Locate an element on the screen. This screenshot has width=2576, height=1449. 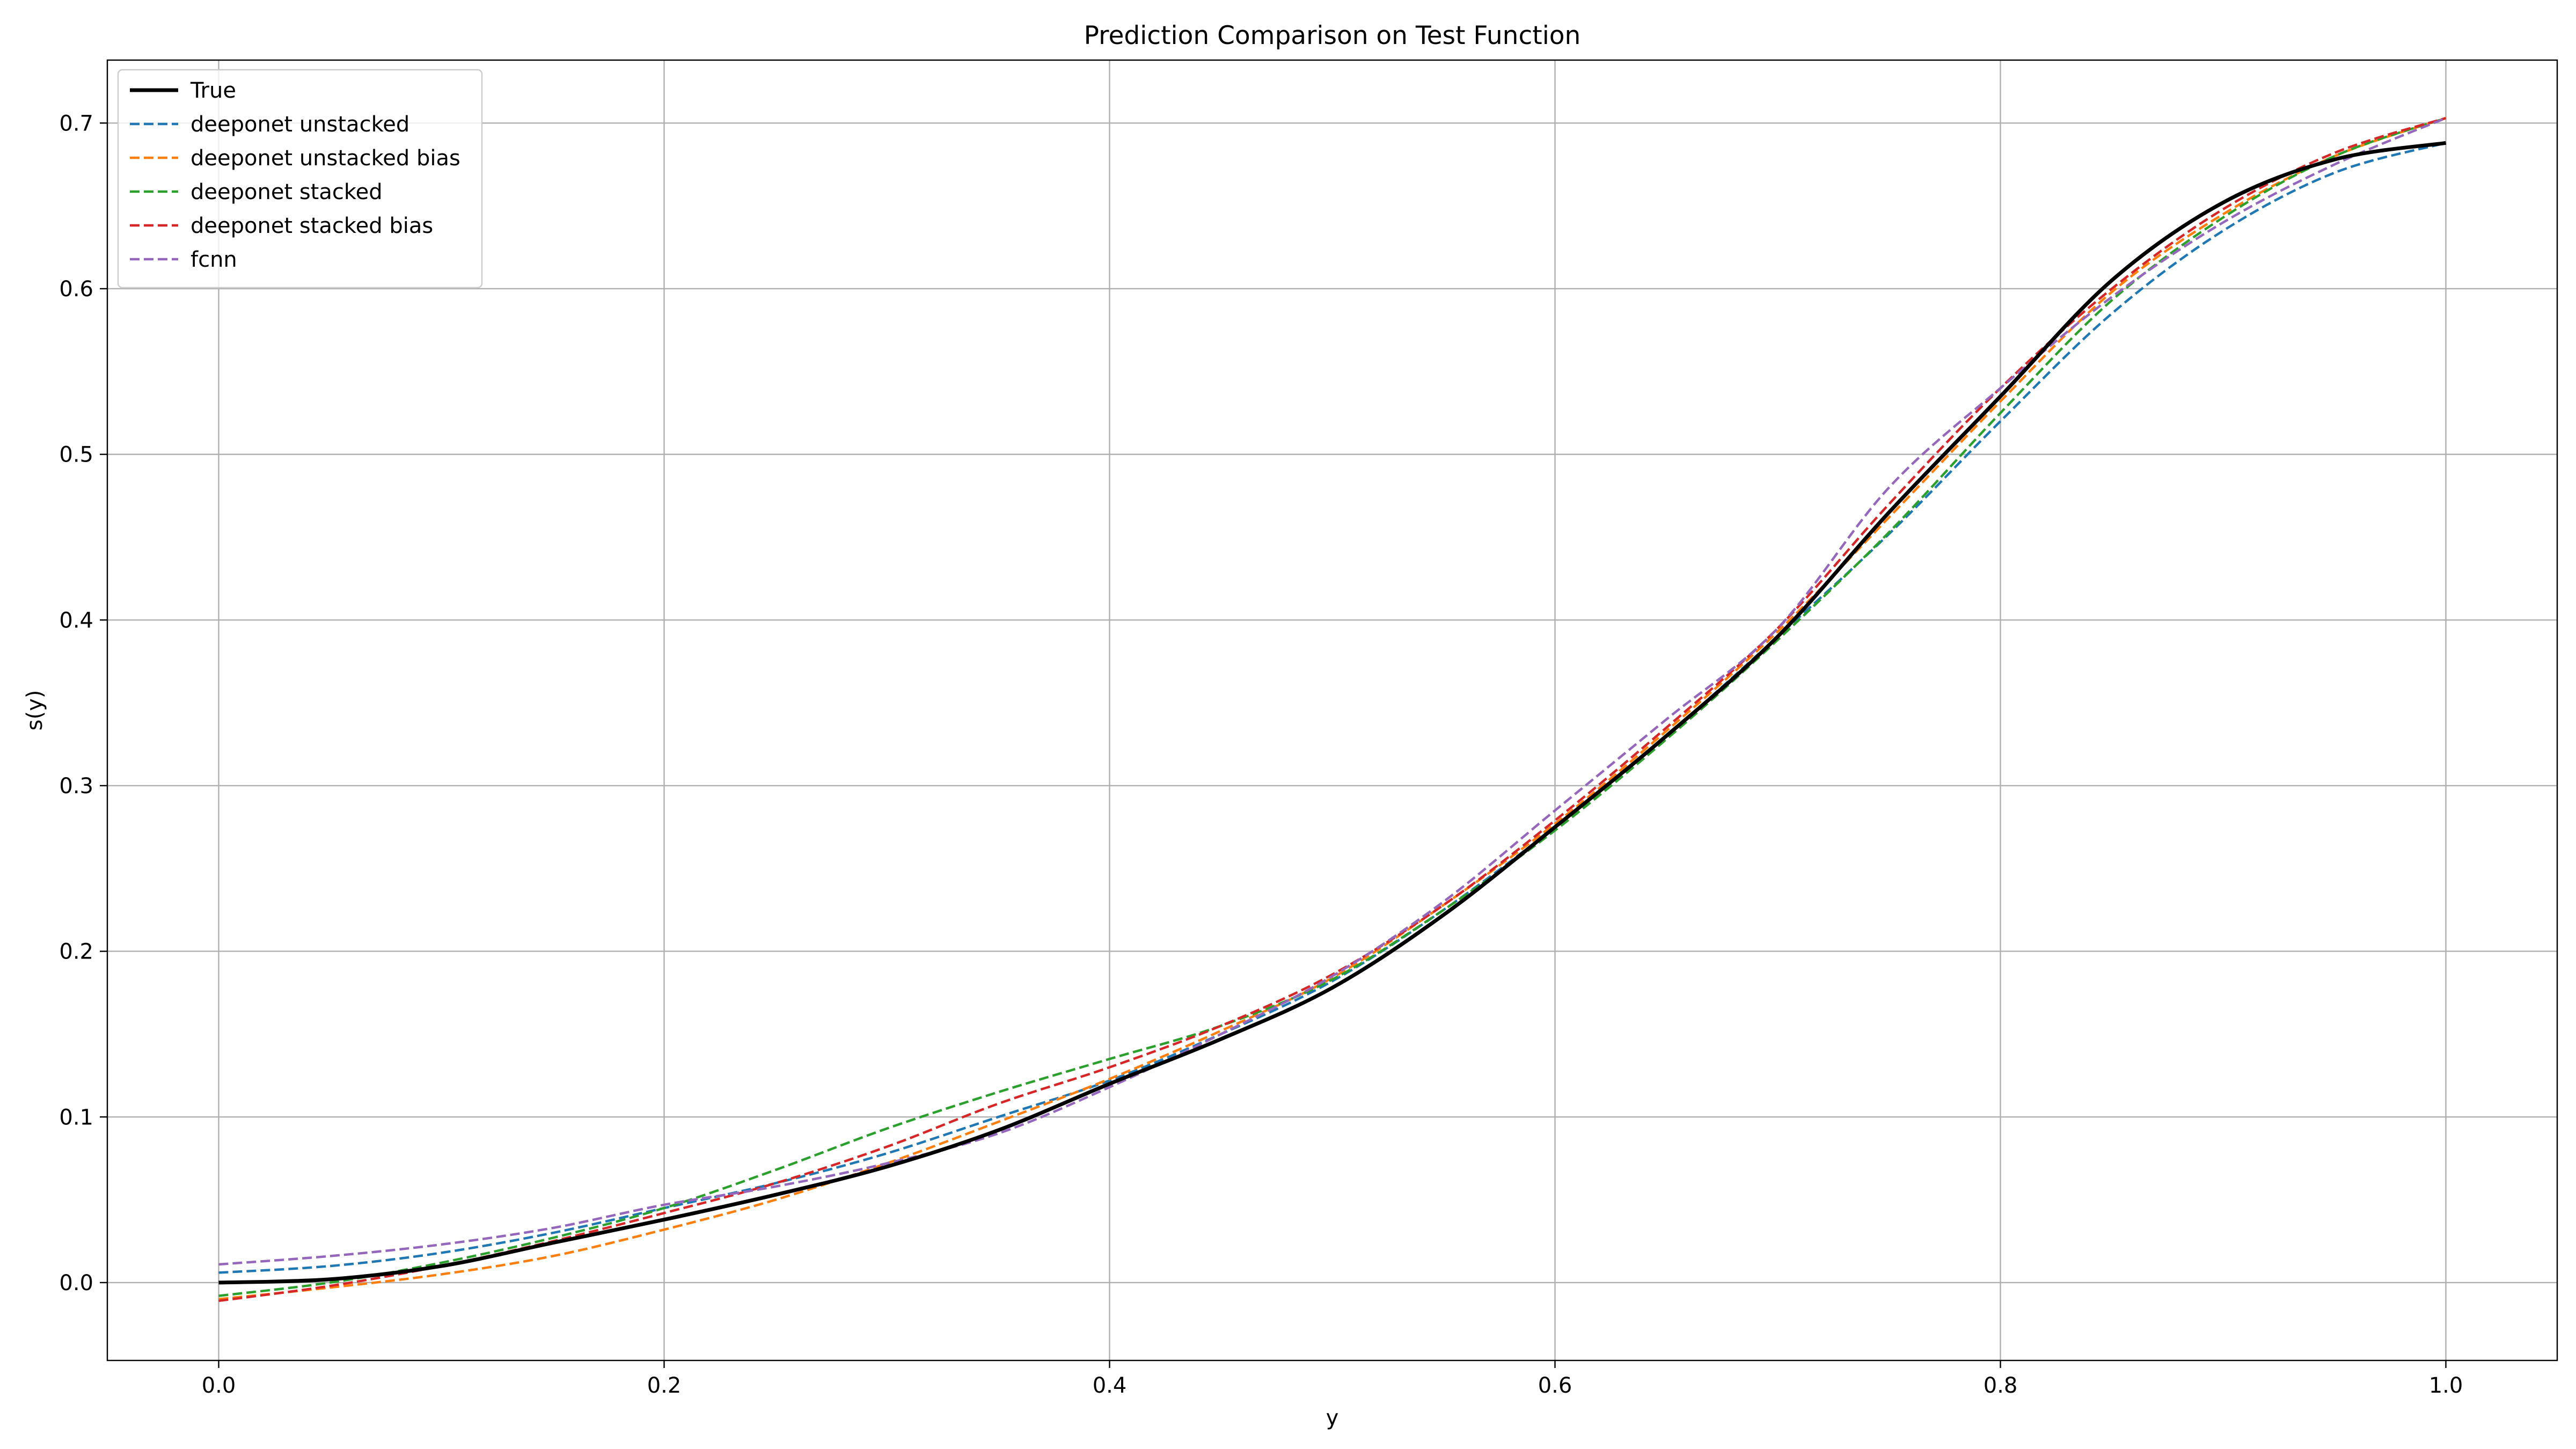
x-axis-ticks: 0.0 0.2 0.4 0.6 0.8 1.0 is located at coordinates (1332, 1379).